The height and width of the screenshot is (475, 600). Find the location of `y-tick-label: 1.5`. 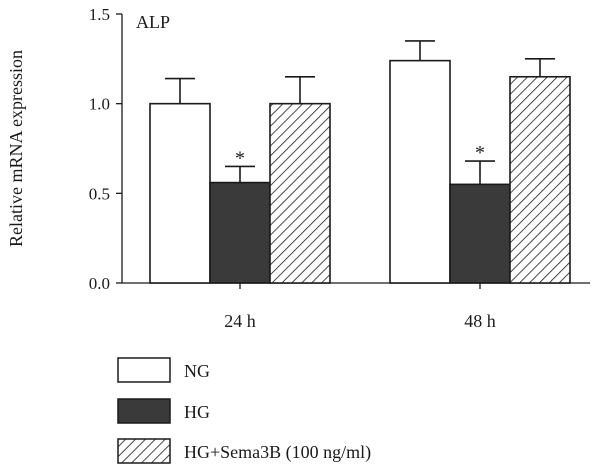

y-tick-label: 1.5 is located at coordinates (99, 14).